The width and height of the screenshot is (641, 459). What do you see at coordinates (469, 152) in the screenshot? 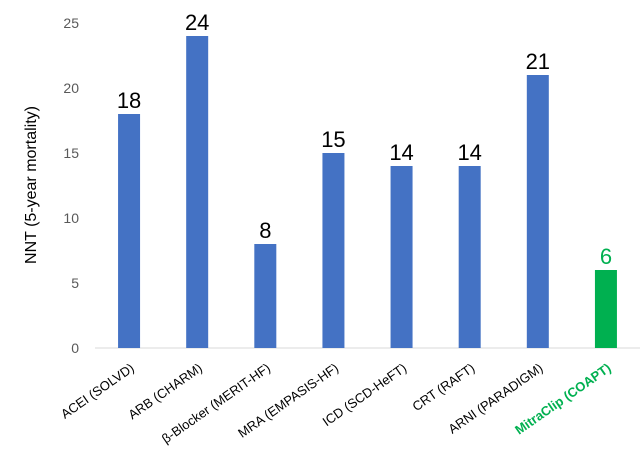
I see `data-label-5: 14` at bounding box center [469, 152].